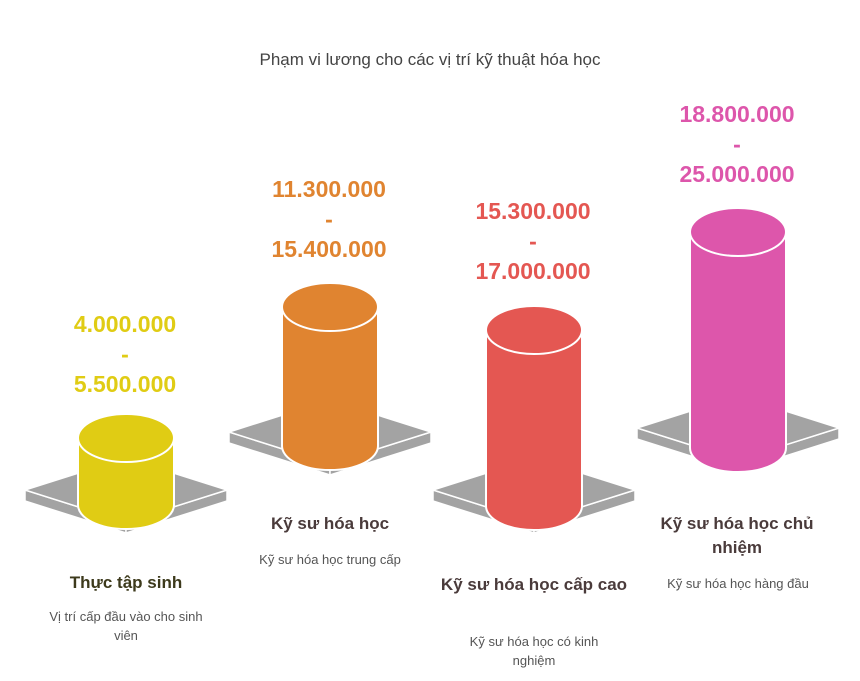  I want to click on position-name: Kỹ sư hóa học chủ nhiệm, so click(737, 535).